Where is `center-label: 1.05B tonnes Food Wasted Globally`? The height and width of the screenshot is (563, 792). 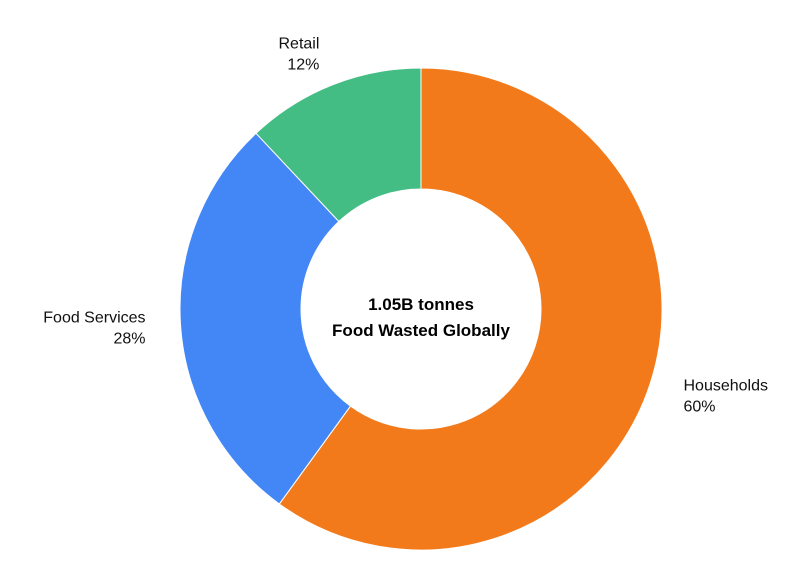 center-label: 1.05B tonnes Food Wasted Globally is located at coordinates (421, 317).